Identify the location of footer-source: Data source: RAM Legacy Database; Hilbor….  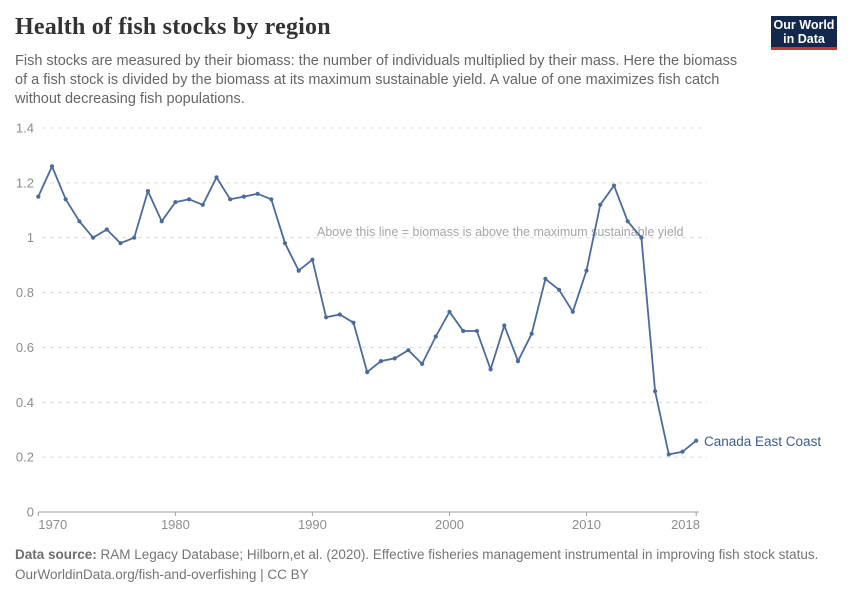
(416, 555).